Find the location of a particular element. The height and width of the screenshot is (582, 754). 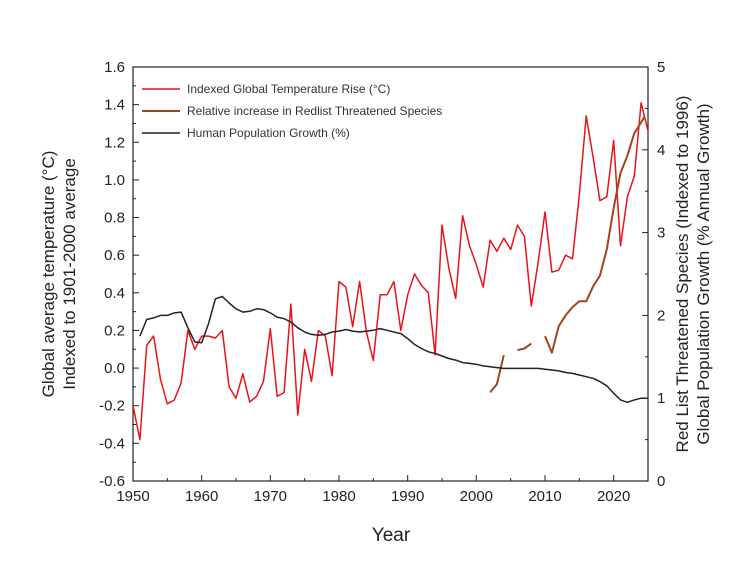

x-tick-label: 2010 is located at coordinates (544, 496).